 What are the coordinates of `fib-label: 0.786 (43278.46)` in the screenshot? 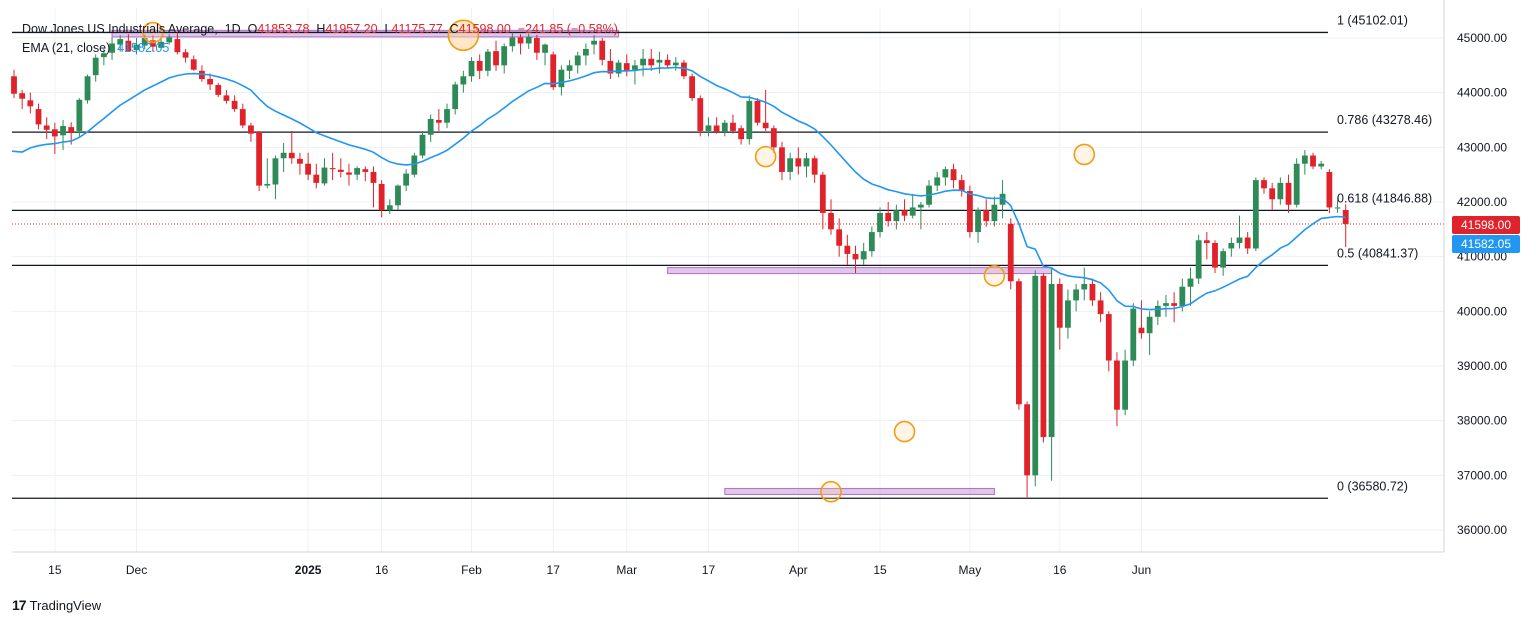 It's located at (1384, 120).